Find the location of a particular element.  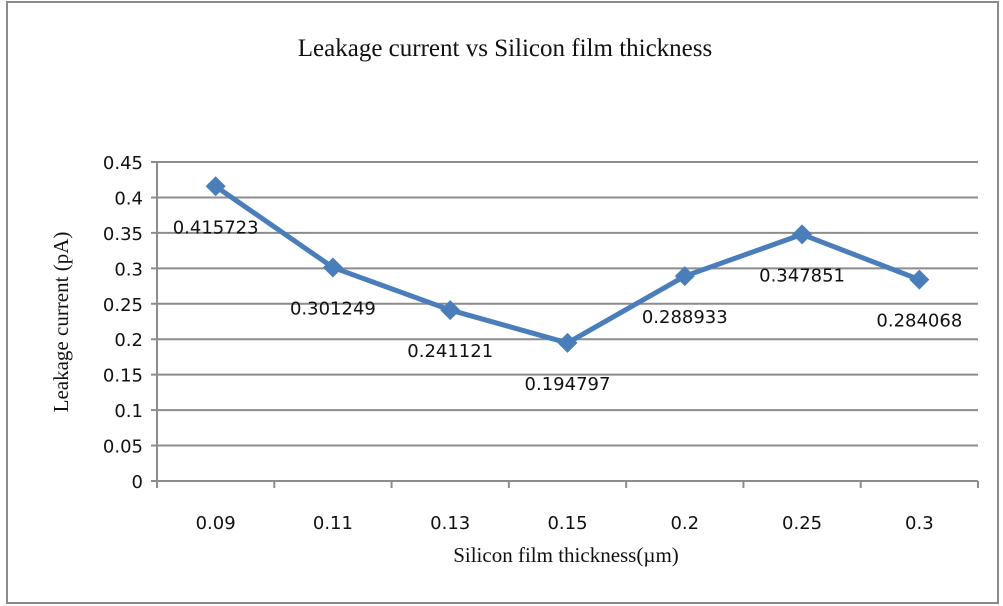

y-tick-label: 0.2 is located at coordinates (128, 340).